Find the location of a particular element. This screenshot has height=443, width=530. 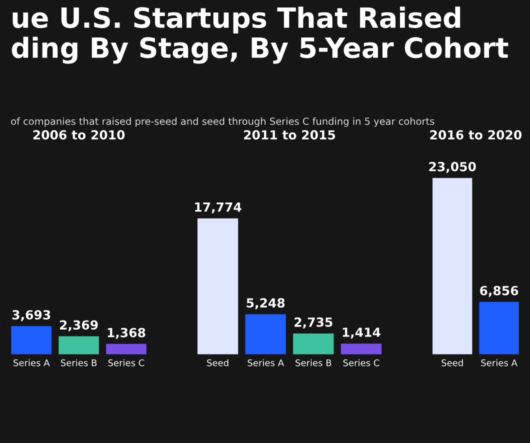

data-label: 5,248 is located at coordinates (265, 304).